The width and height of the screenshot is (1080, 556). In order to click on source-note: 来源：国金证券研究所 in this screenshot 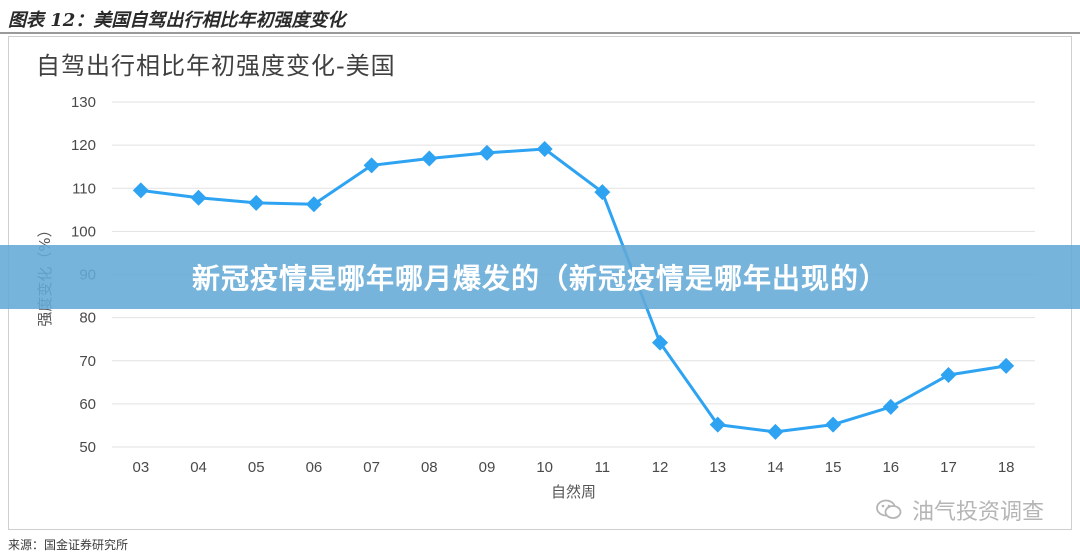, I will do `click(68, 545)`.